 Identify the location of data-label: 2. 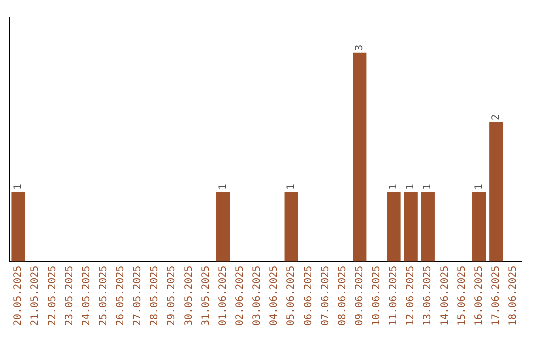
(496, 117).